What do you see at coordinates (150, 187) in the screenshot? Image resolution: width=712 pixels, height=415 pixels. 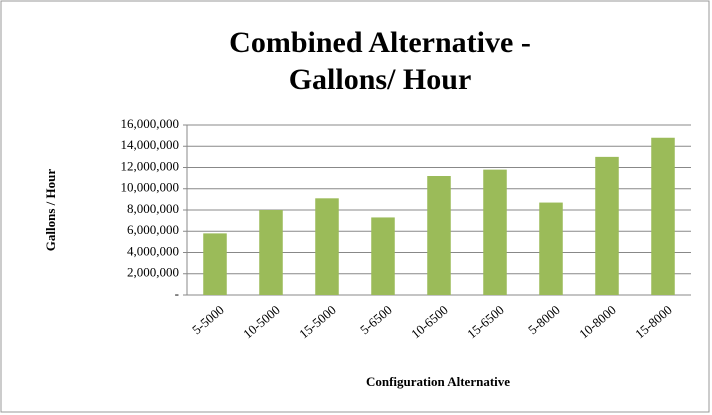 I see `y-tick-label: 10,000,000` at bounding box center [150, 187].